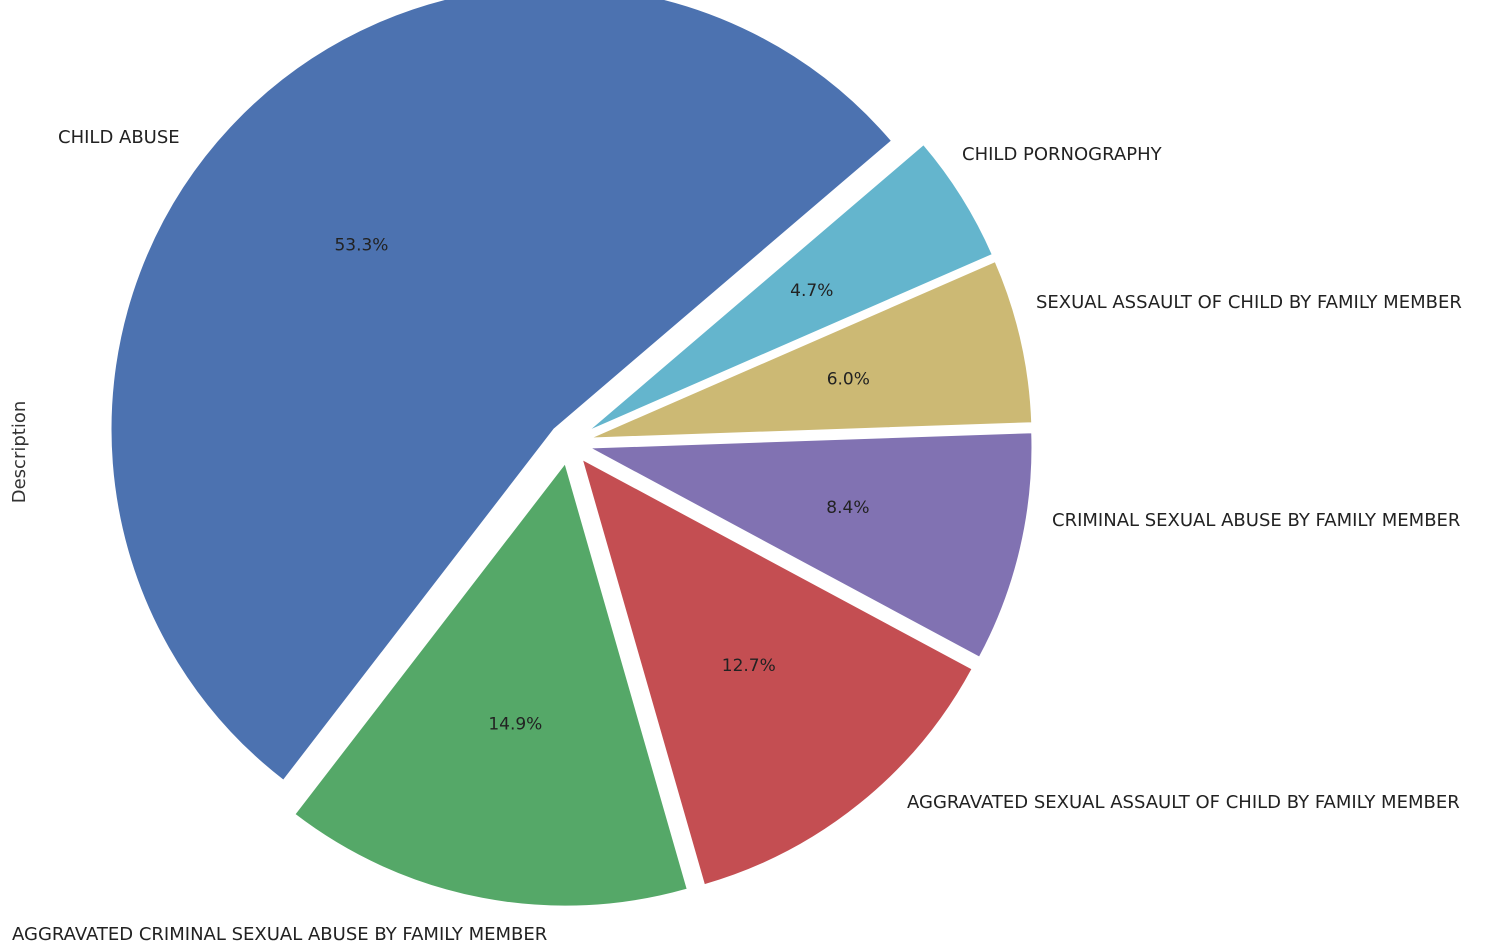 This screenshot has width=1510, height=948. I want to click on pct-label-1: 14.9%, so click(515, 724).